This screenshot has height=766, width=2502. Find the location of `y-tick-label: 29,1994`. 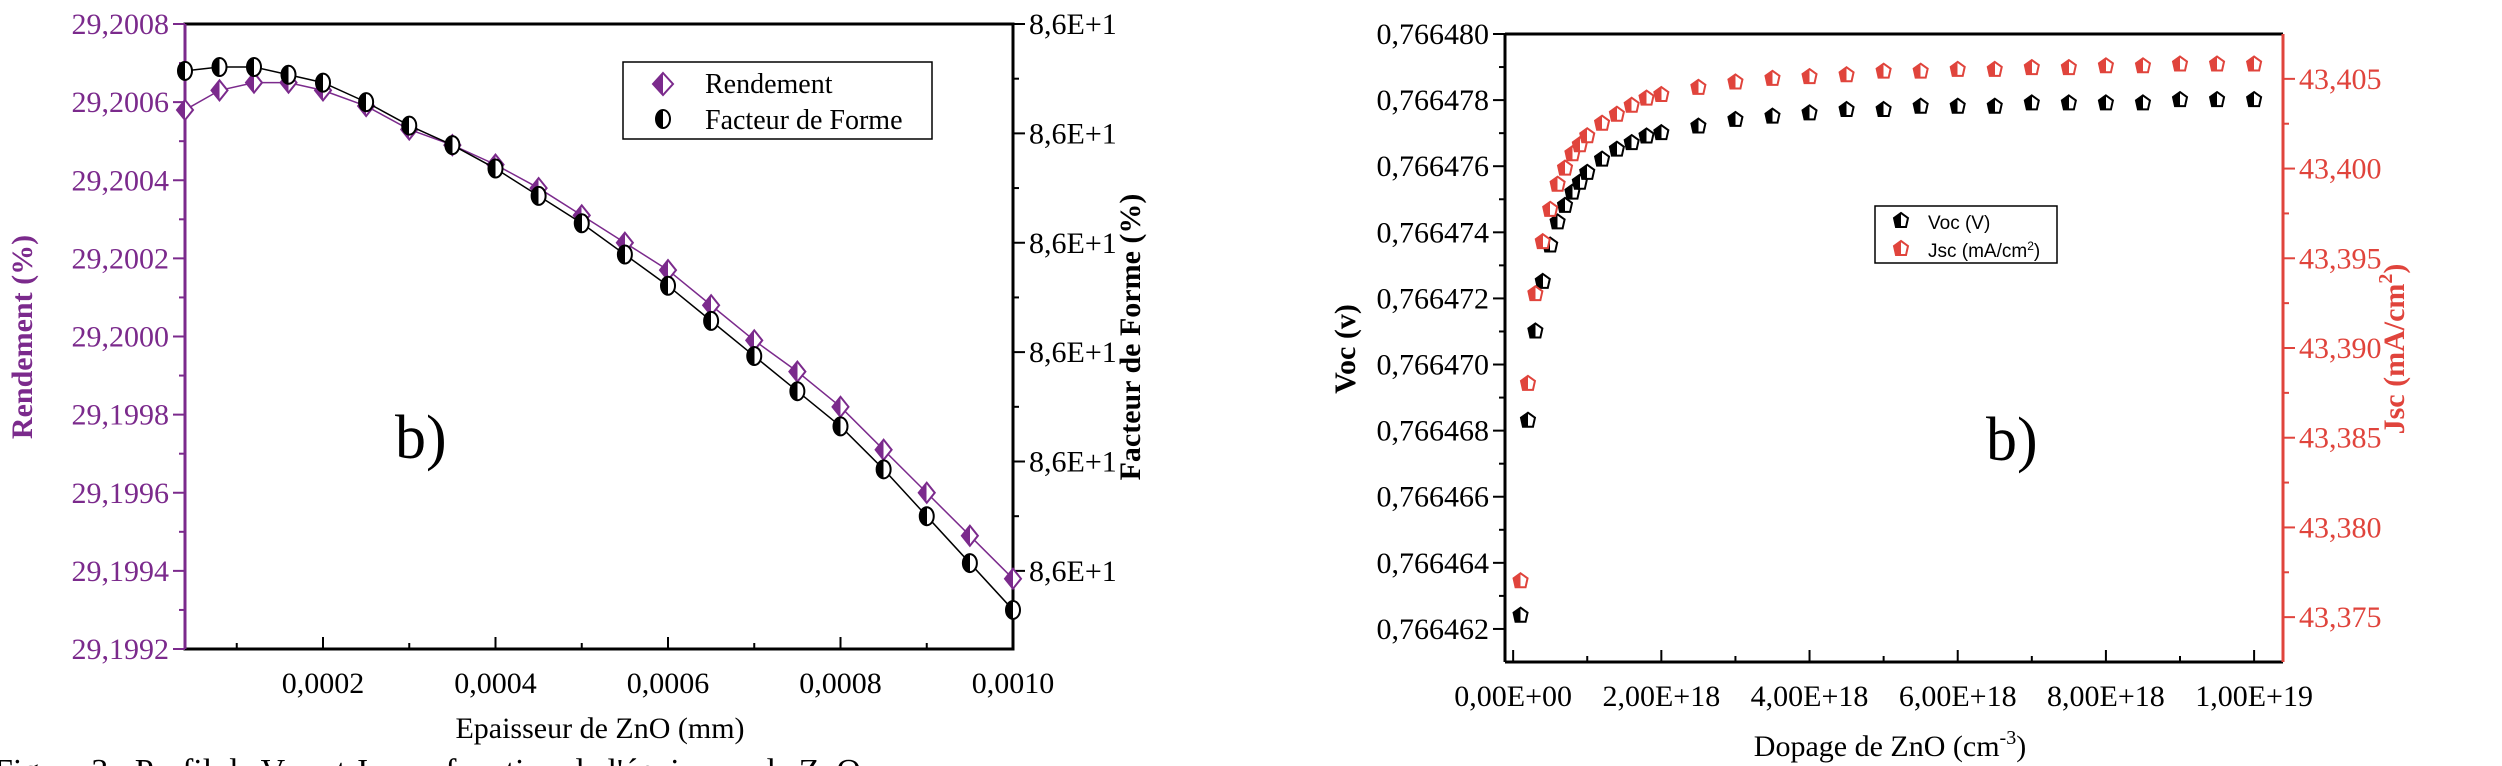

y-tick-label: 29,1994 is located at coordinates (121, 571).